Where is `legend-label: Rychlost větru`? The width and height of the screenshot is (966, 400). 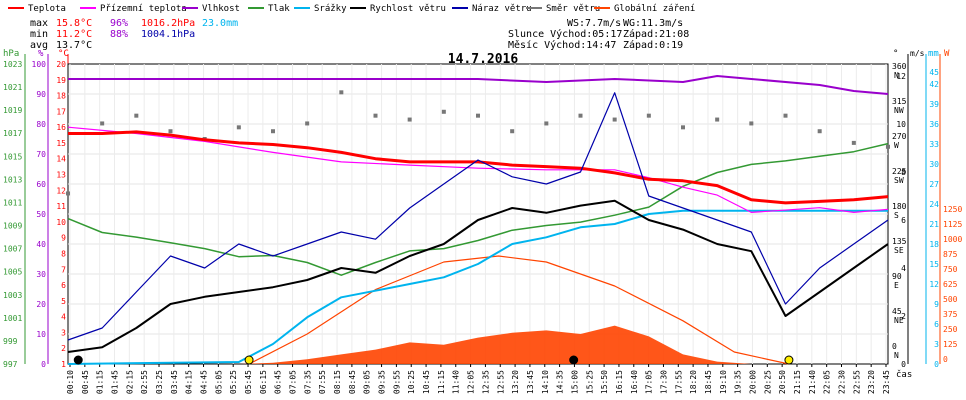 legend-label: Rychlost větru is located at coordinates (408, 9).